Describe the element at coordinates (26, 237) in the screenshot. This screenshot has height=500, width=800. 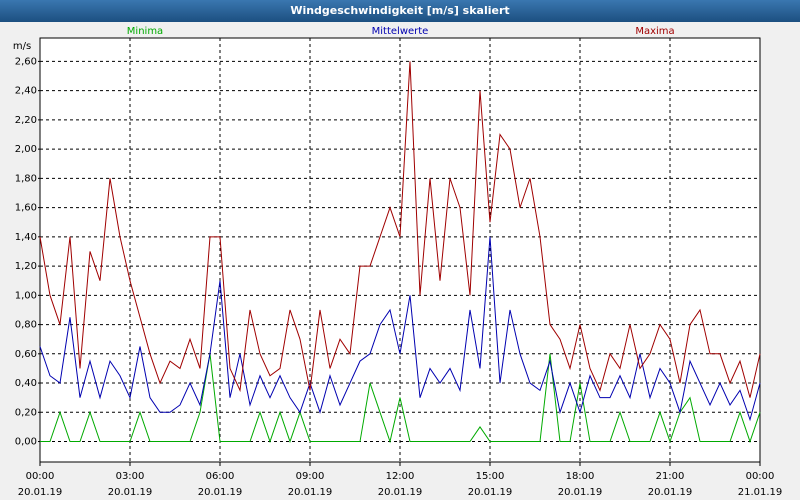
I see `y-tick-label: 1,40` at that location.